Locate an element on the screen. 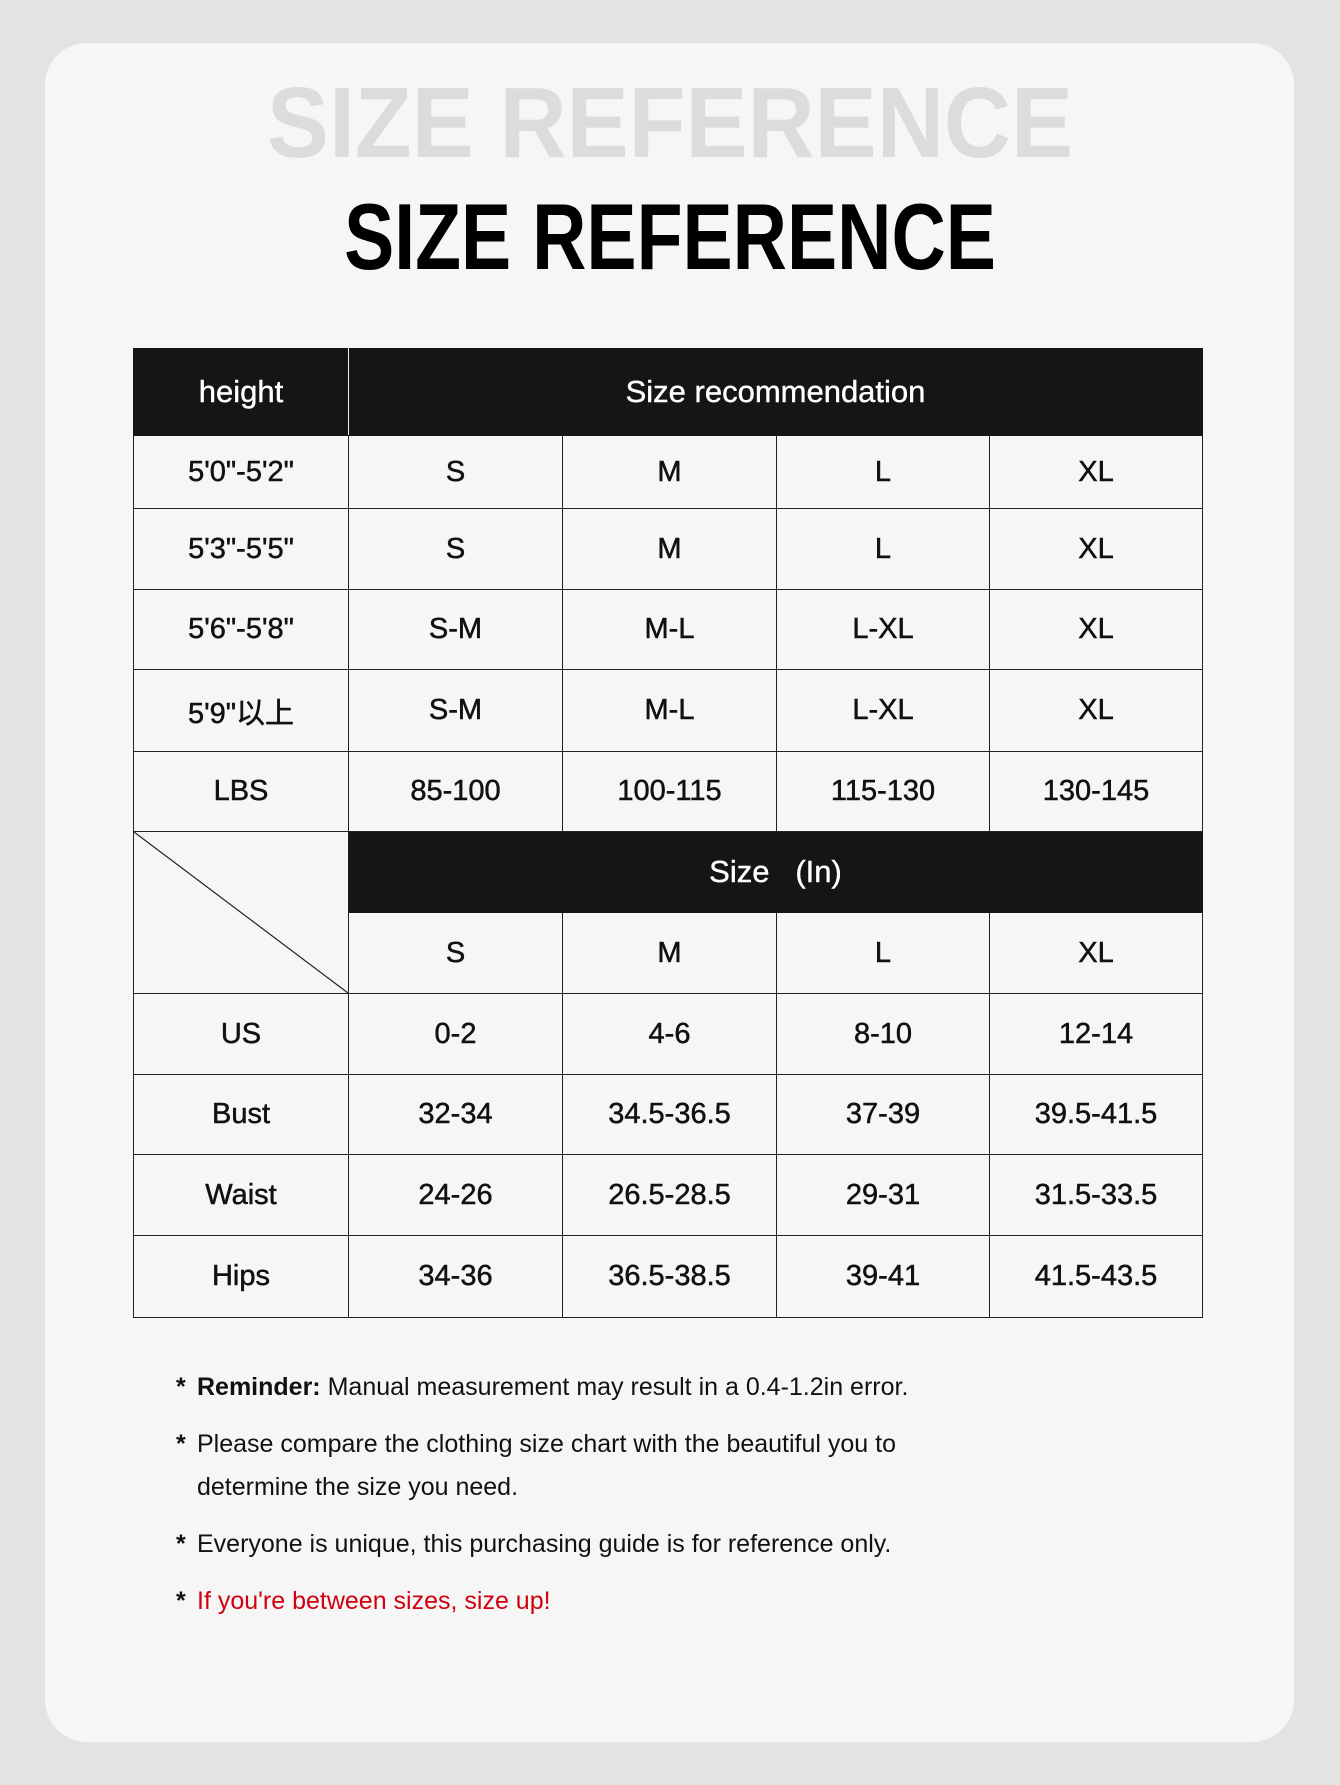 Image resolution: width=1340 pixels, height=1785 pixels. table-row: US 0-2 4-6 8-10 12-14 is located at coordinates (668, 1034).